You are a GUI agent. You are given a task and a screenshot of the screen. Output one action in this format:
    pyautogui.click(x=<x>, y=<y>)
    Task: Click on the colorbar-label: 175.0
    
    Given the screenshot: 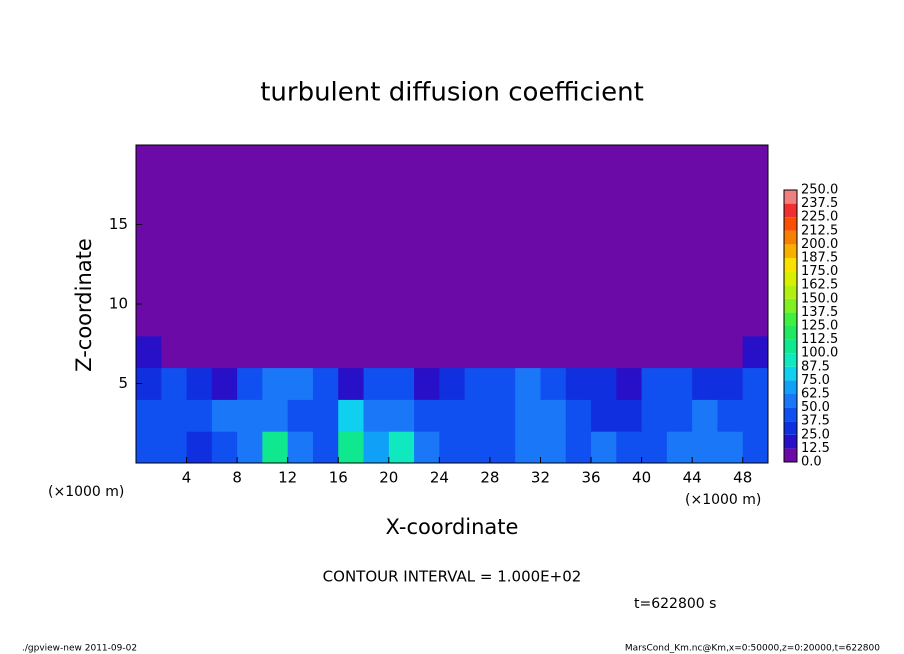 What is the action you would take?
    pyautogui.click(x=819, y=271)
    